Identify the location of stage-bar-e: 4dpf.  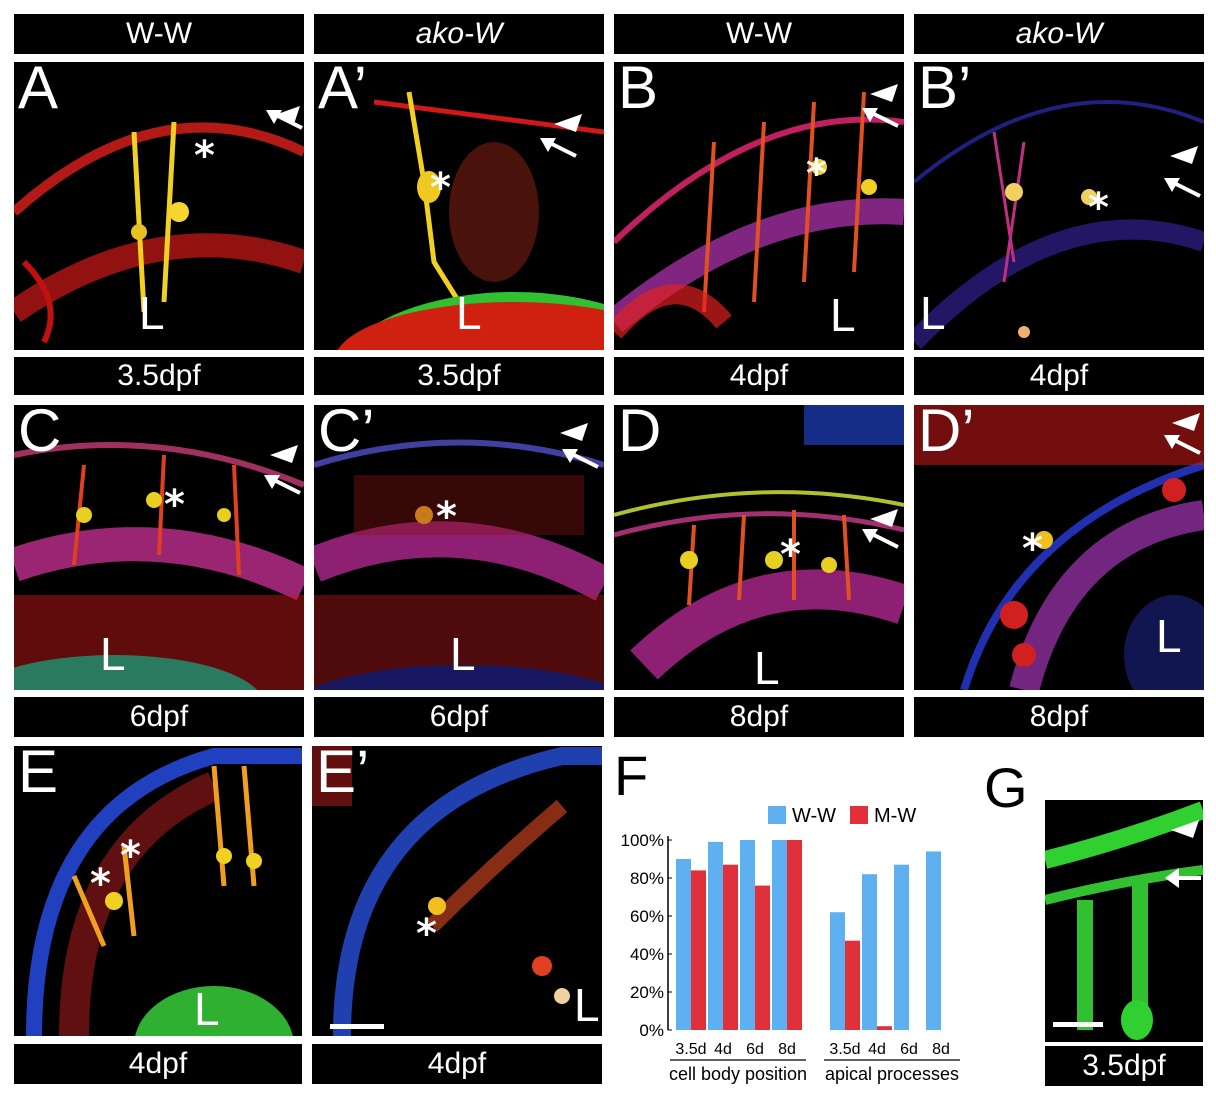
(158, 1064).